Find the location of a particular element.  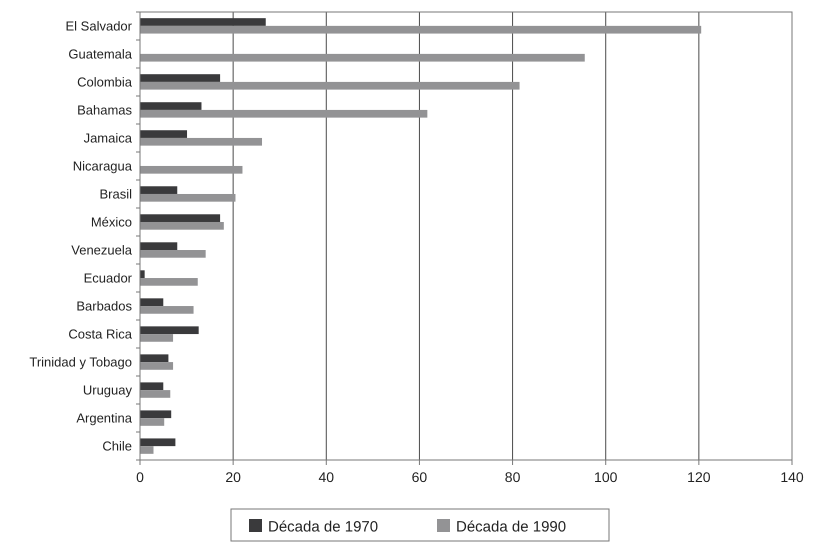

y-tick-label: El Salvador is located at coordinates (99, 26).